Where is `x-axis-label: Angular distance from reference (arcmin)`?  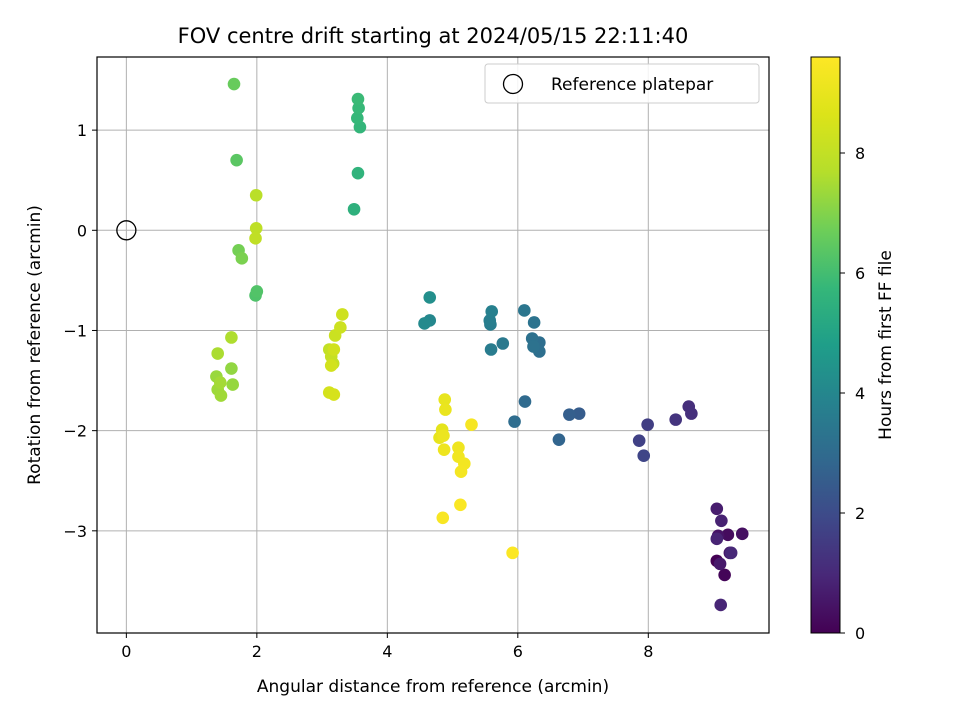
x-axis-label: Angular distance from reference (arcmin) is located at coordinates (433, 687).